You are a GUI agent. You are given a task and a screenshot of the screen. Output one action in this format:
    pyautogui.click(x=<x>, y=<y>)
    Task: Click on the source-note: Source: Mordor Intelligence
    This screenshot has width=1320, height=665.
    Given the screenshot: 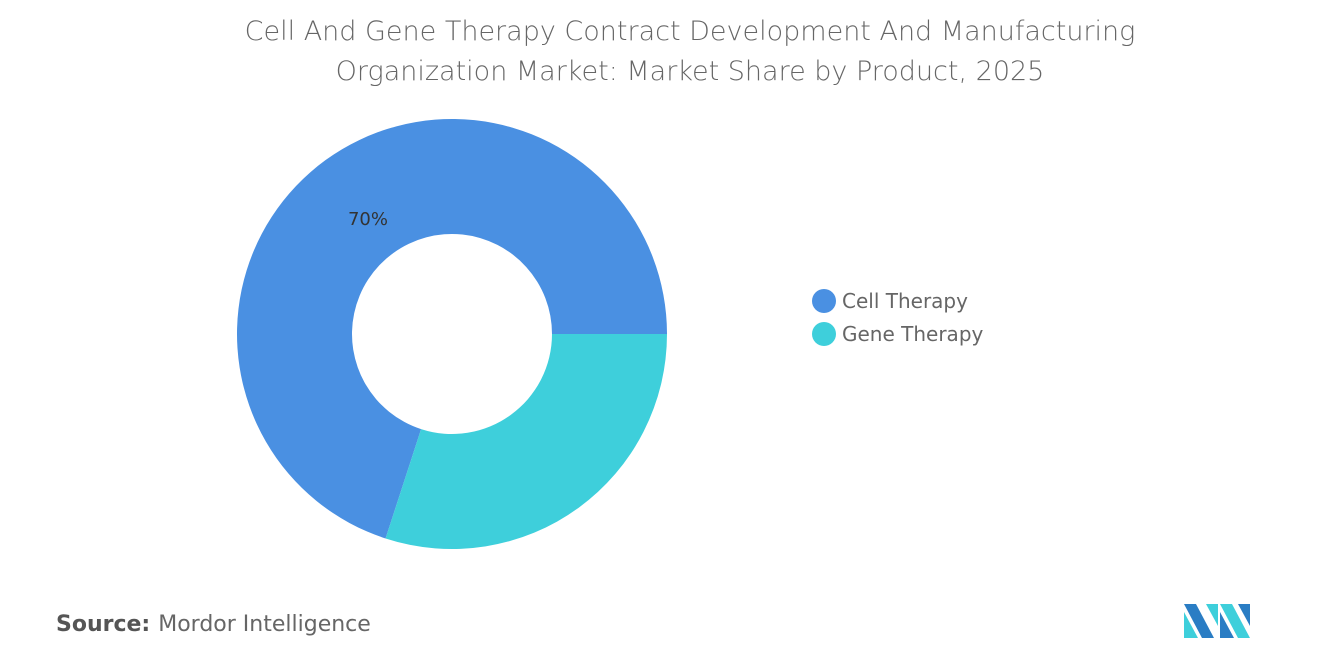 What is the action you would take?
    pyautogui.click(x=213, y=624)
    